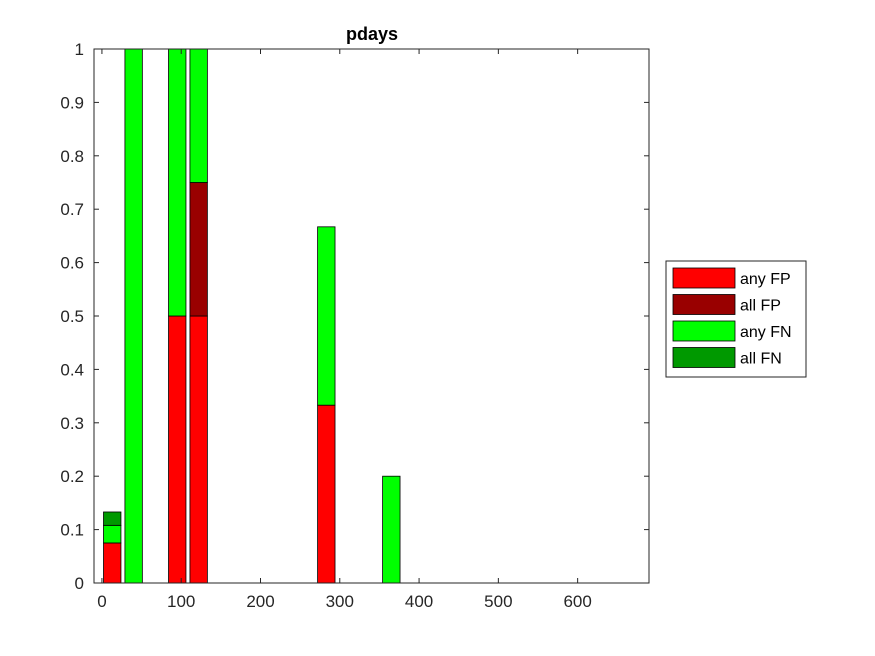 Image resolution: width=875 pixels, height=656 pixels. I want to click on x-tick-label: 600, so click(577, 601).